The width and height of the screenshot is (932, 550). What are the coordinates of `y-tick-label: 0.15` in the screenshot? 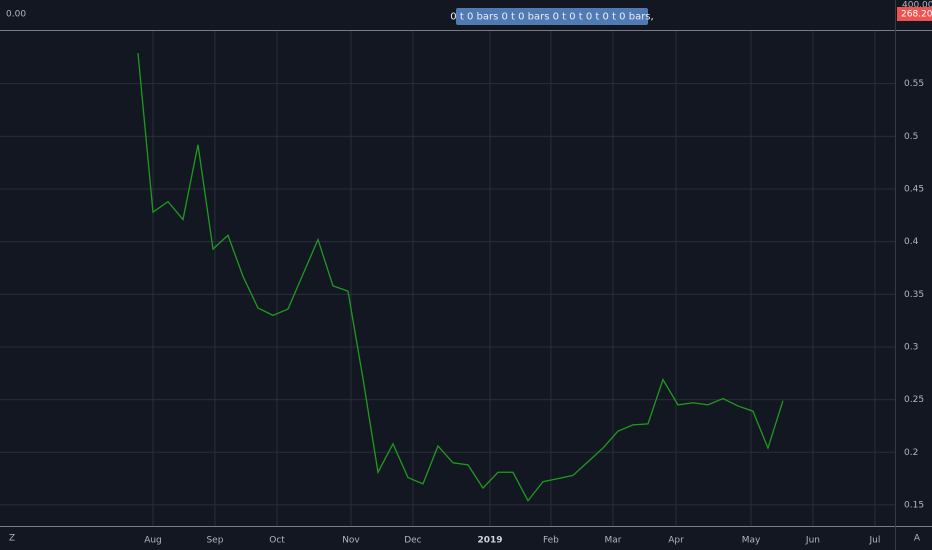 It's located at (914, 505).